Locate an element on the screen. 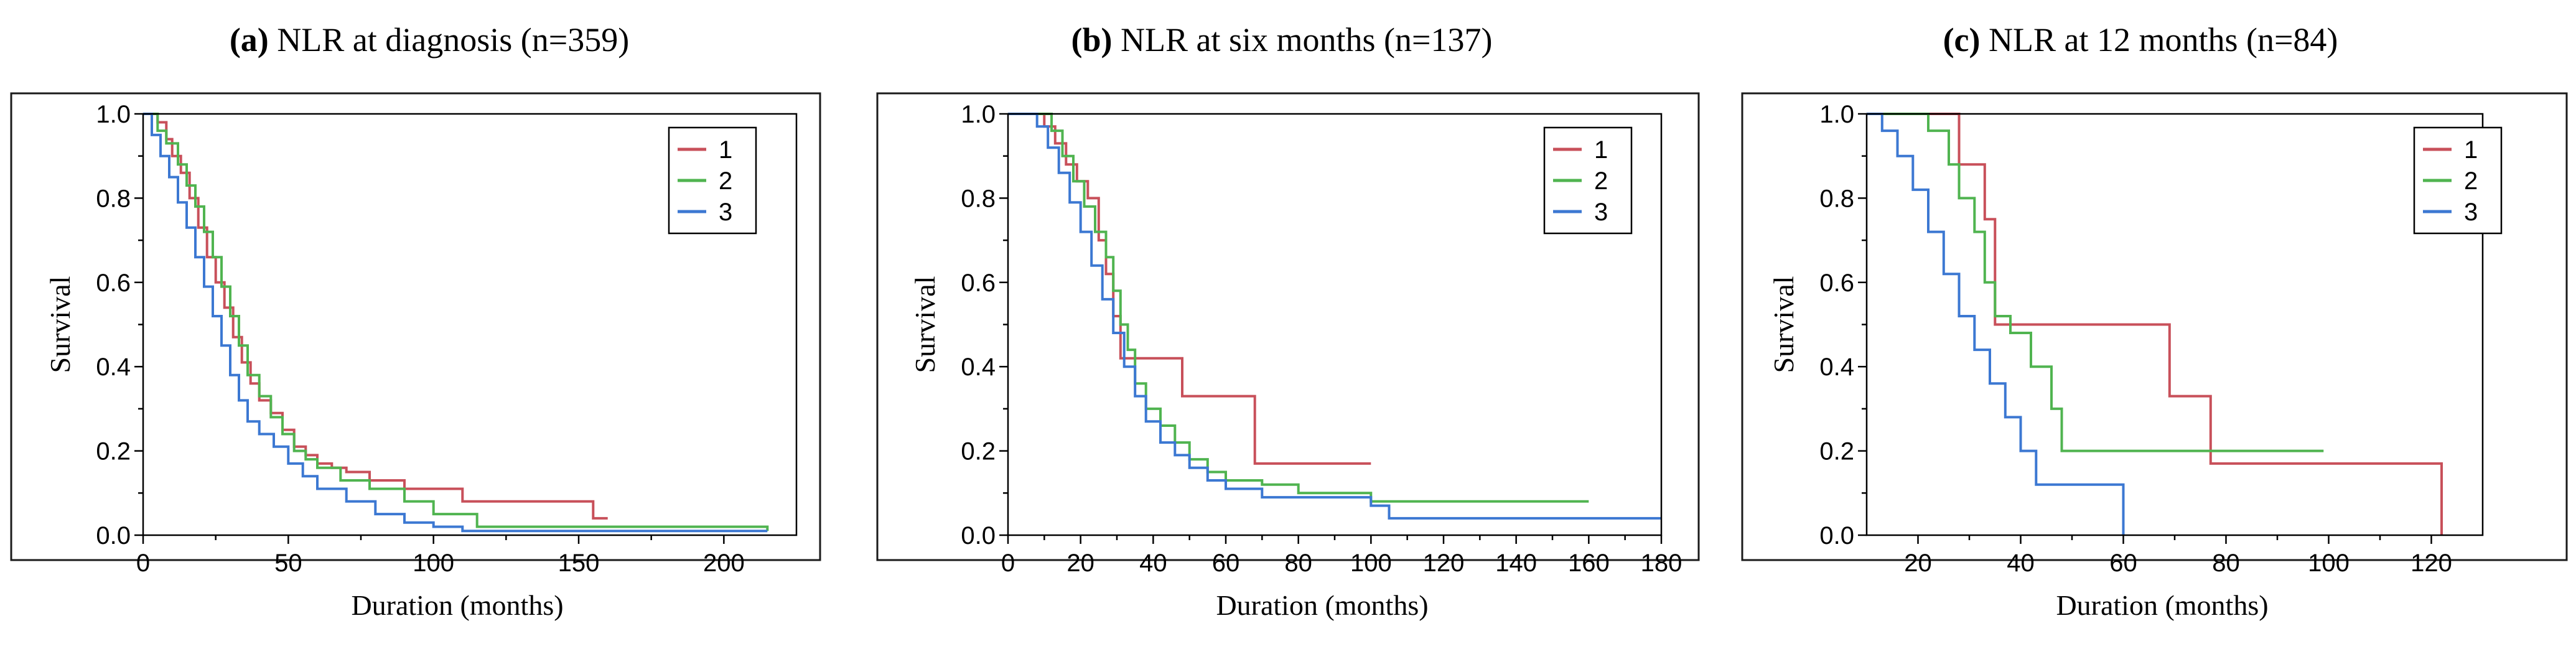 Image resolution: width=2576 pixels, height=659 pixels. chart-title-text: NLR at diagnosis (n=359) is located at coordinates (453, 39).